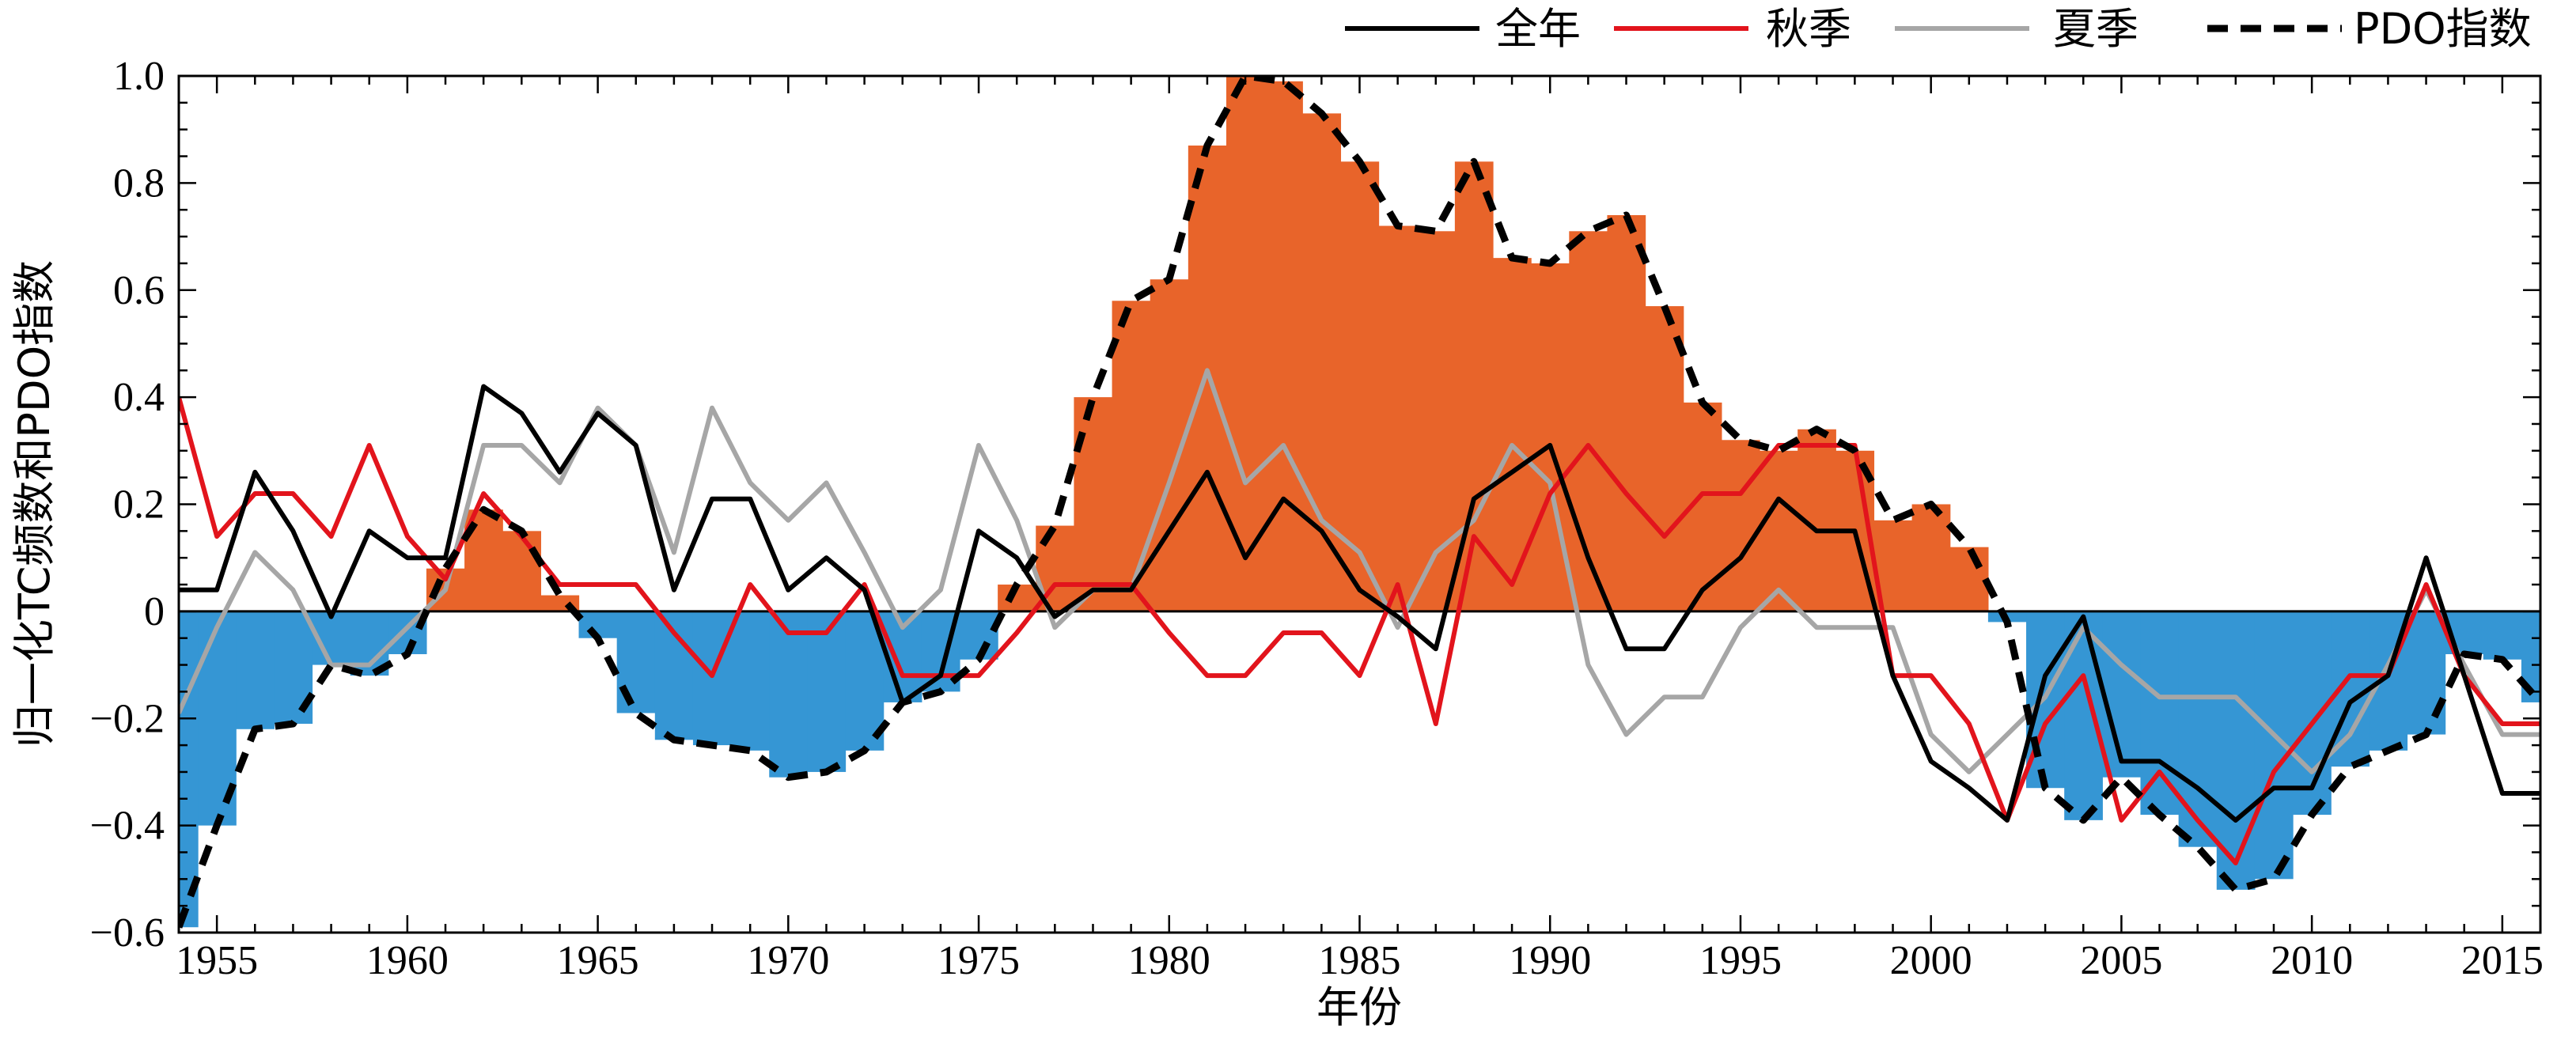  I want to click on x-tick-label: 1965, so click(598, 960).